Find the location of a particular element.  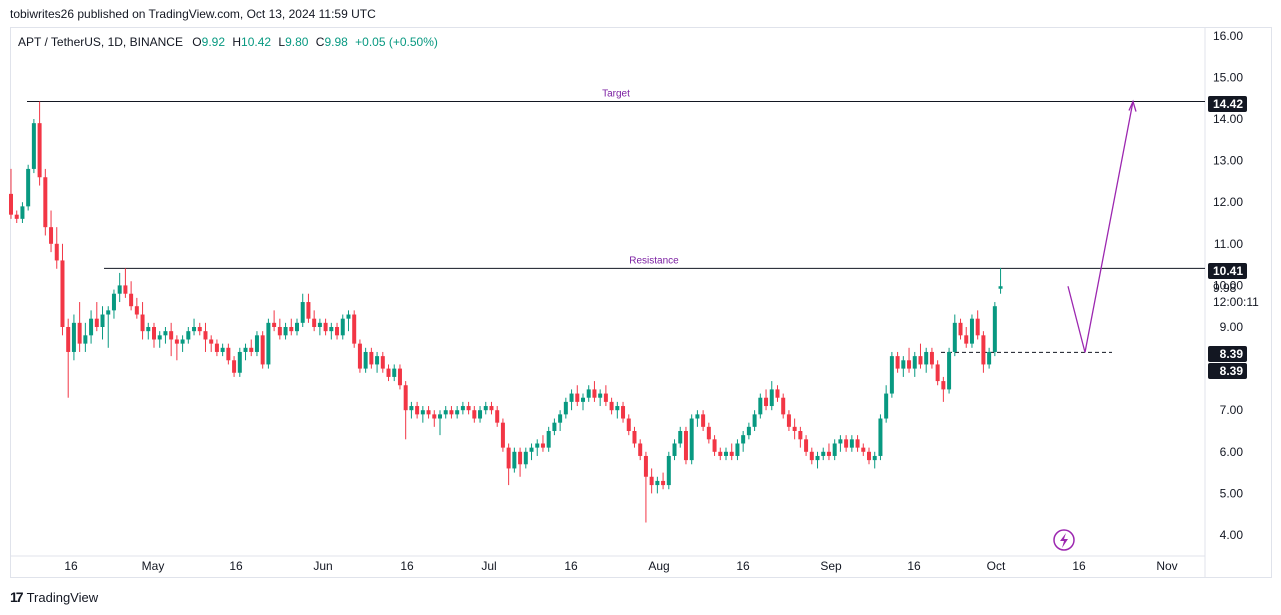

low-key: L is located at coordinates (282, 42).